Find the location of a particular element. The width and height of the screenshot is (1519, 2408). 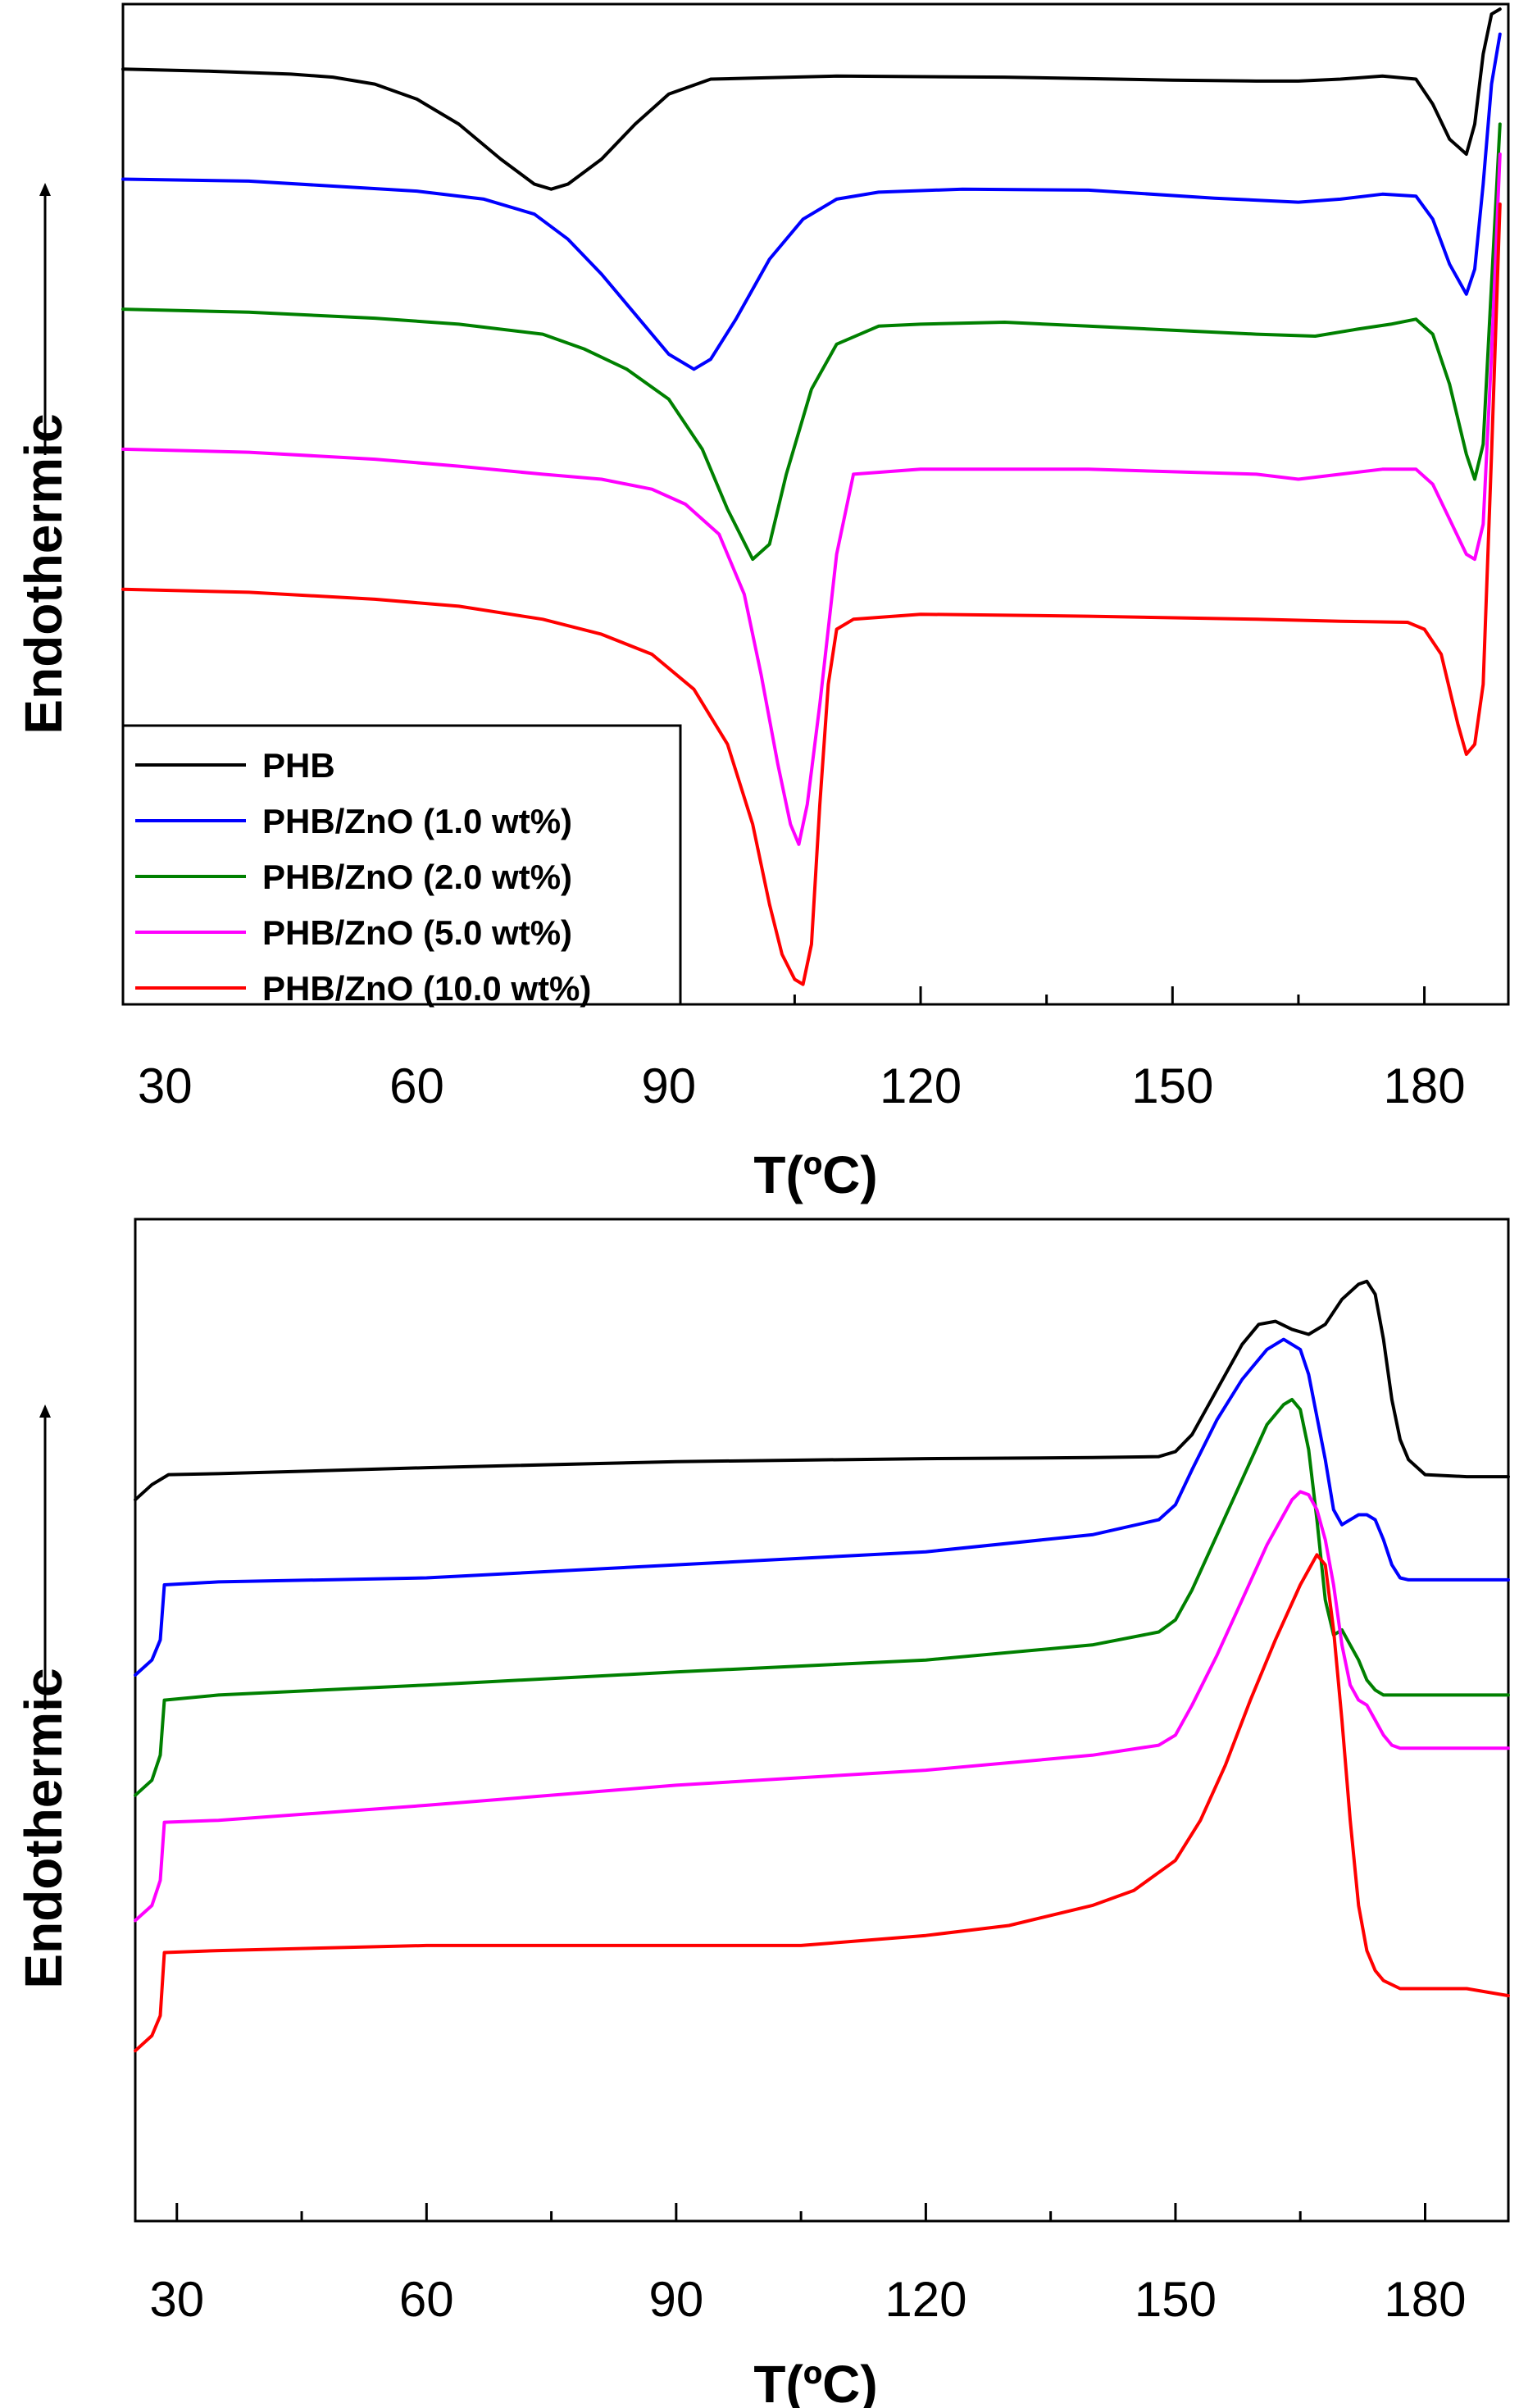

top-y-axis-title: Endothermic is located at coordinates (43, 573).